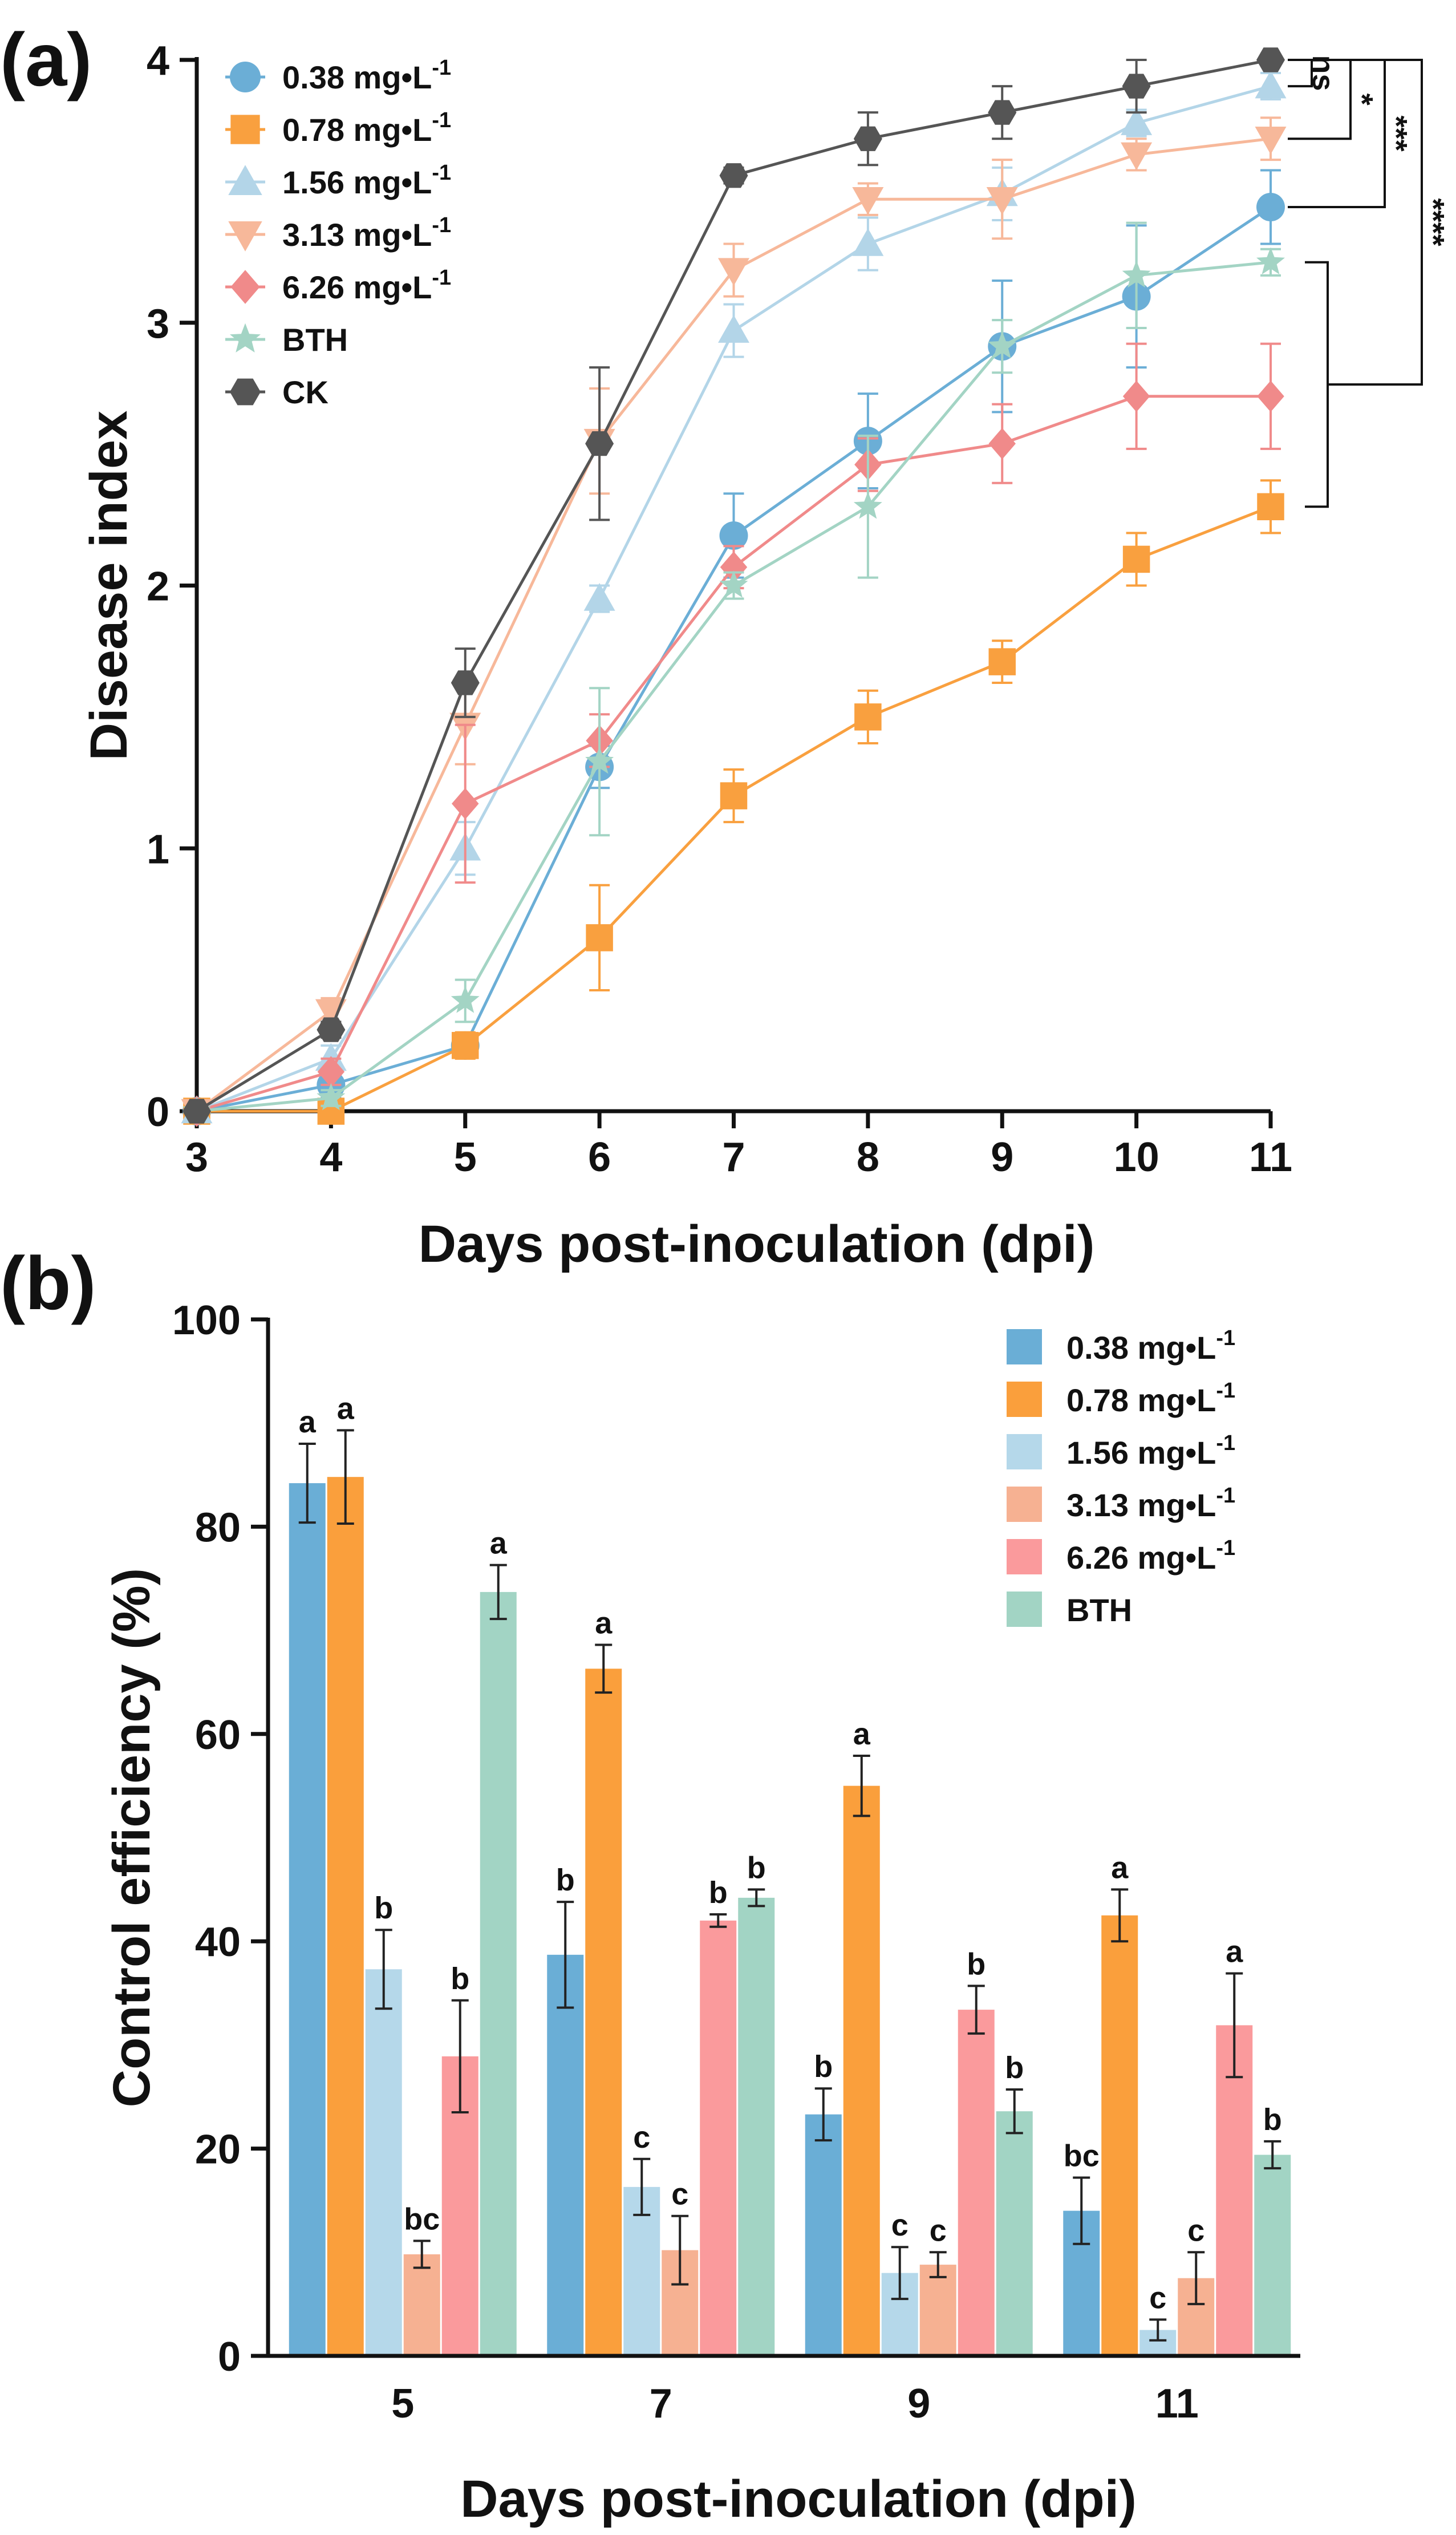 Image resolution: width=1456 pixels, height=2535 pixels. What do you see at coordinates (1119, 2103) in the screenshot?
I see `panel-b-bar-group-0-78-mg-l-11: a` at bounding box center [1119, 2103].